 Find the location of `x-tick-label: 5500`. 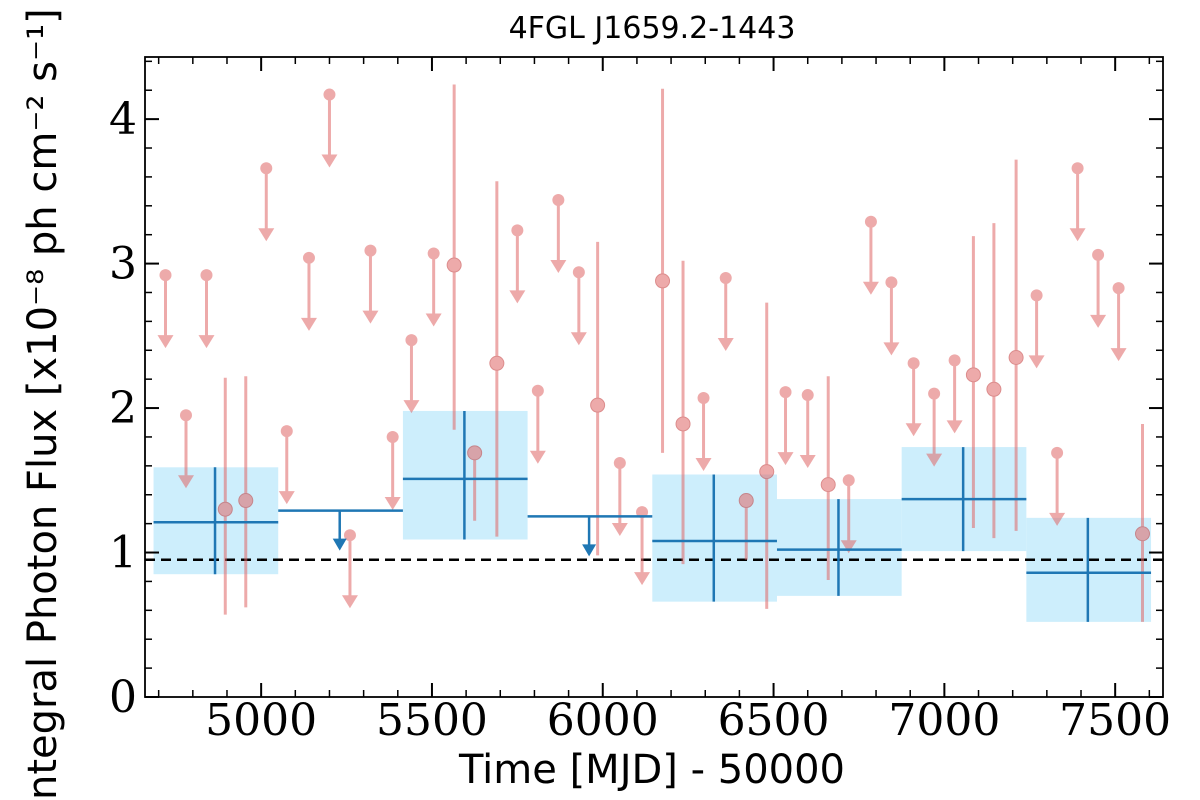

x-tick-label: 5500 is located at coordinates (432, 720).